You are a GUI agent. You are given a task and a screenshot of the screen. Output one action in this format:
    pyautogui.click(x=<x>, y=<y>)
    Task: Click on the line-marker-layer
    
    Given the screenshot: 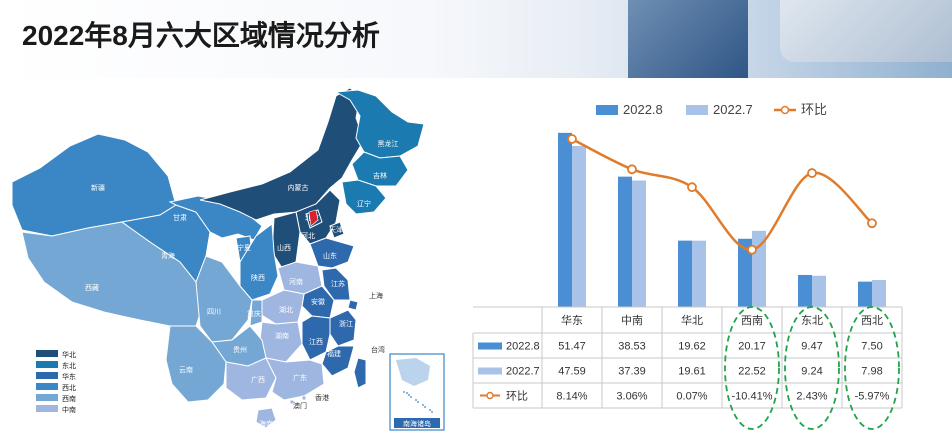 What is the action you would take?
    pyautogui.click(x=722, y=194)
    